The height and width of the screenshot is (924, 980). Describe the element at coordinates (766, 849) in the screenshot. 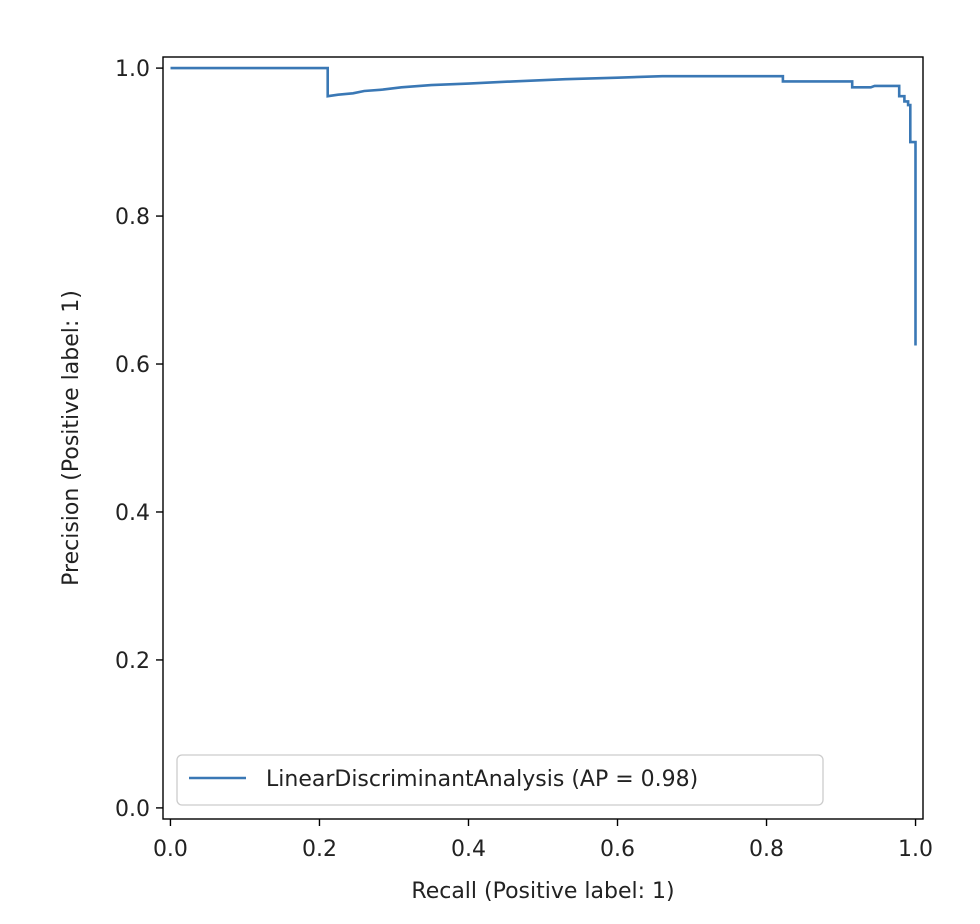

I see `x-tick-label: 0.8` at that location.